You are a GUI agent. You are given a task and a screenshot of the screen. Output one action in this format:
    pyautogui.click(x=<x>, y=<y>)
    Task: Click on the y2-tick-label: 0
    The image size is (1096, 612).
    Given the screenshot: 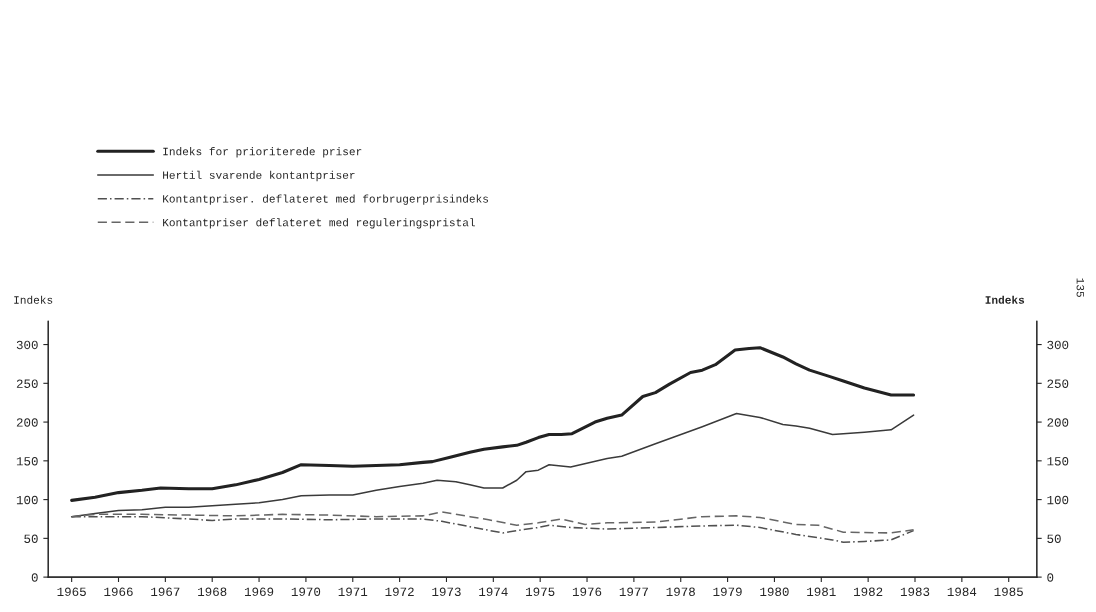 What is the action you would take?
    pyautogui.click(x=1050, y=577)
    